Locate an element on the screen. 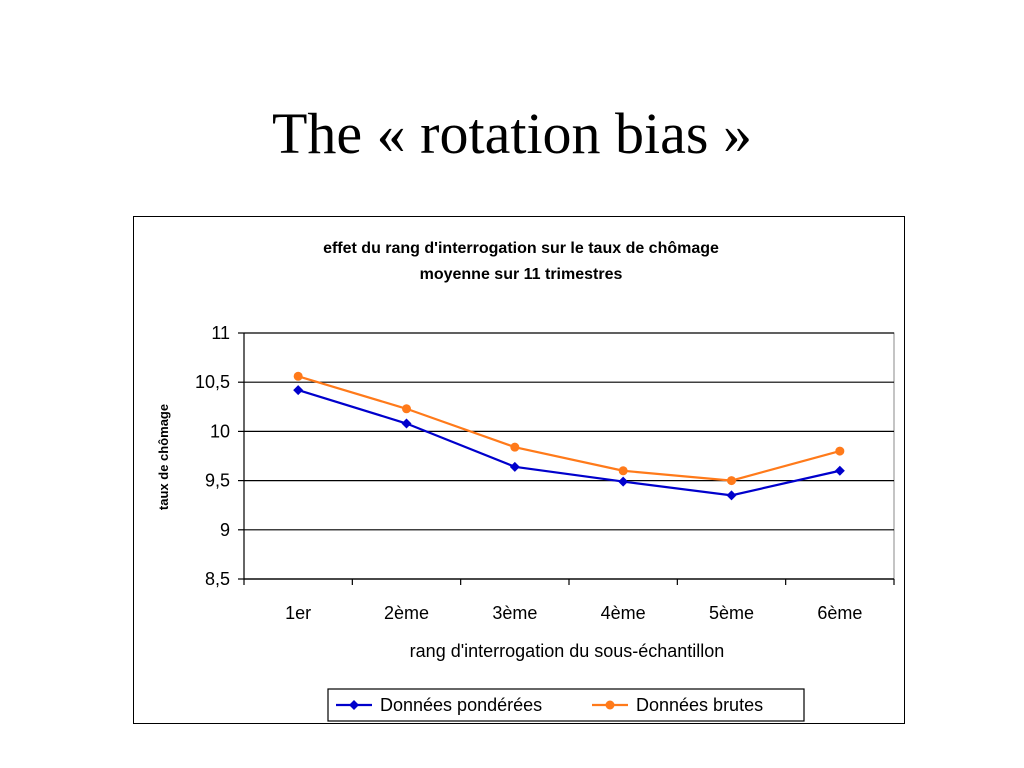 Image resolution: width=1024 pixels, height=768 pixels. y-tick-label: 9,5 is located at coordinates (217, 481).